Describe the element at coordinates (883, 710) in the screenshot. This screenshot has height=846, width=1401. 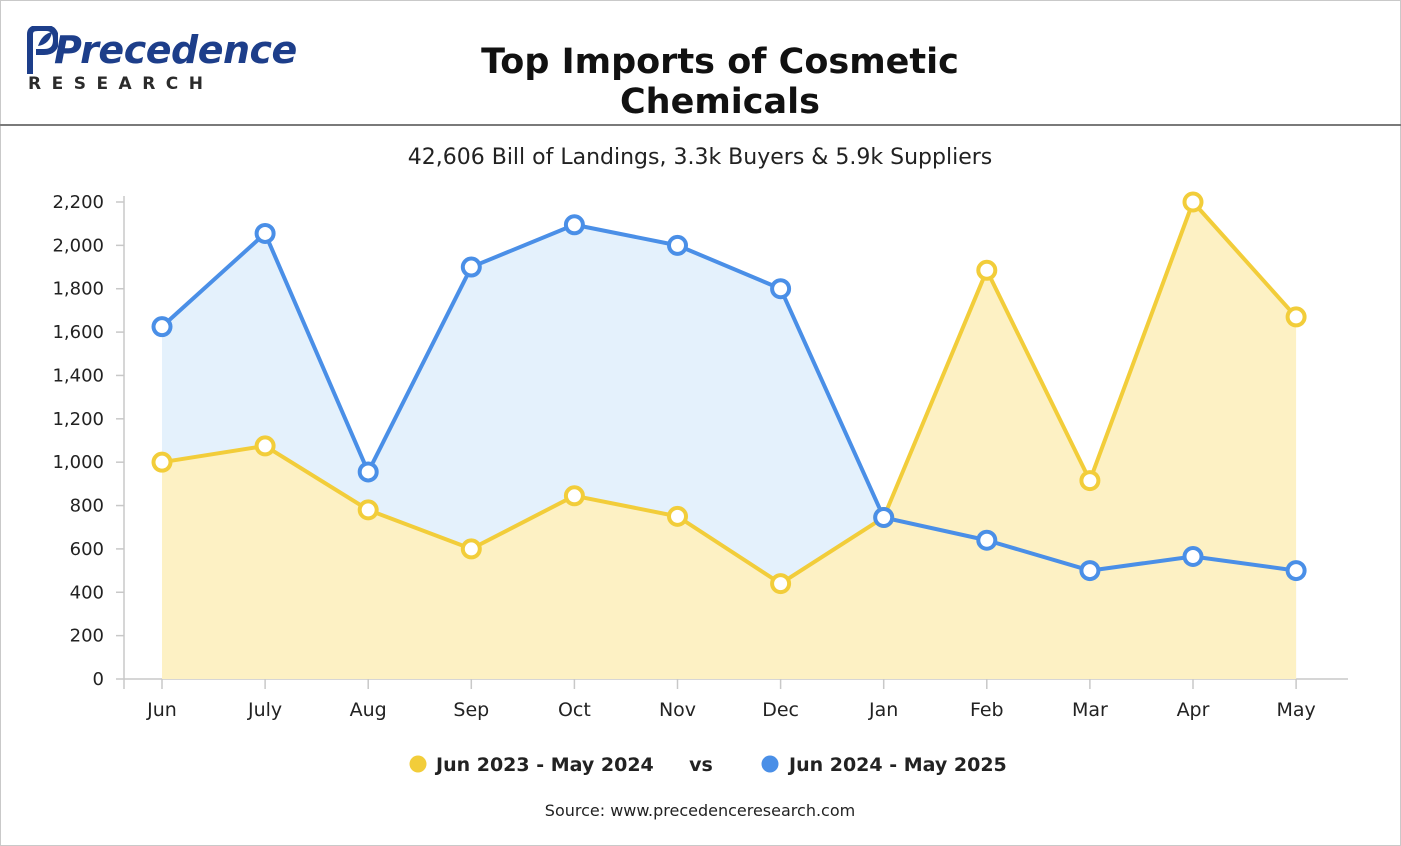
I see `x-tick-label: Jan` at that location.